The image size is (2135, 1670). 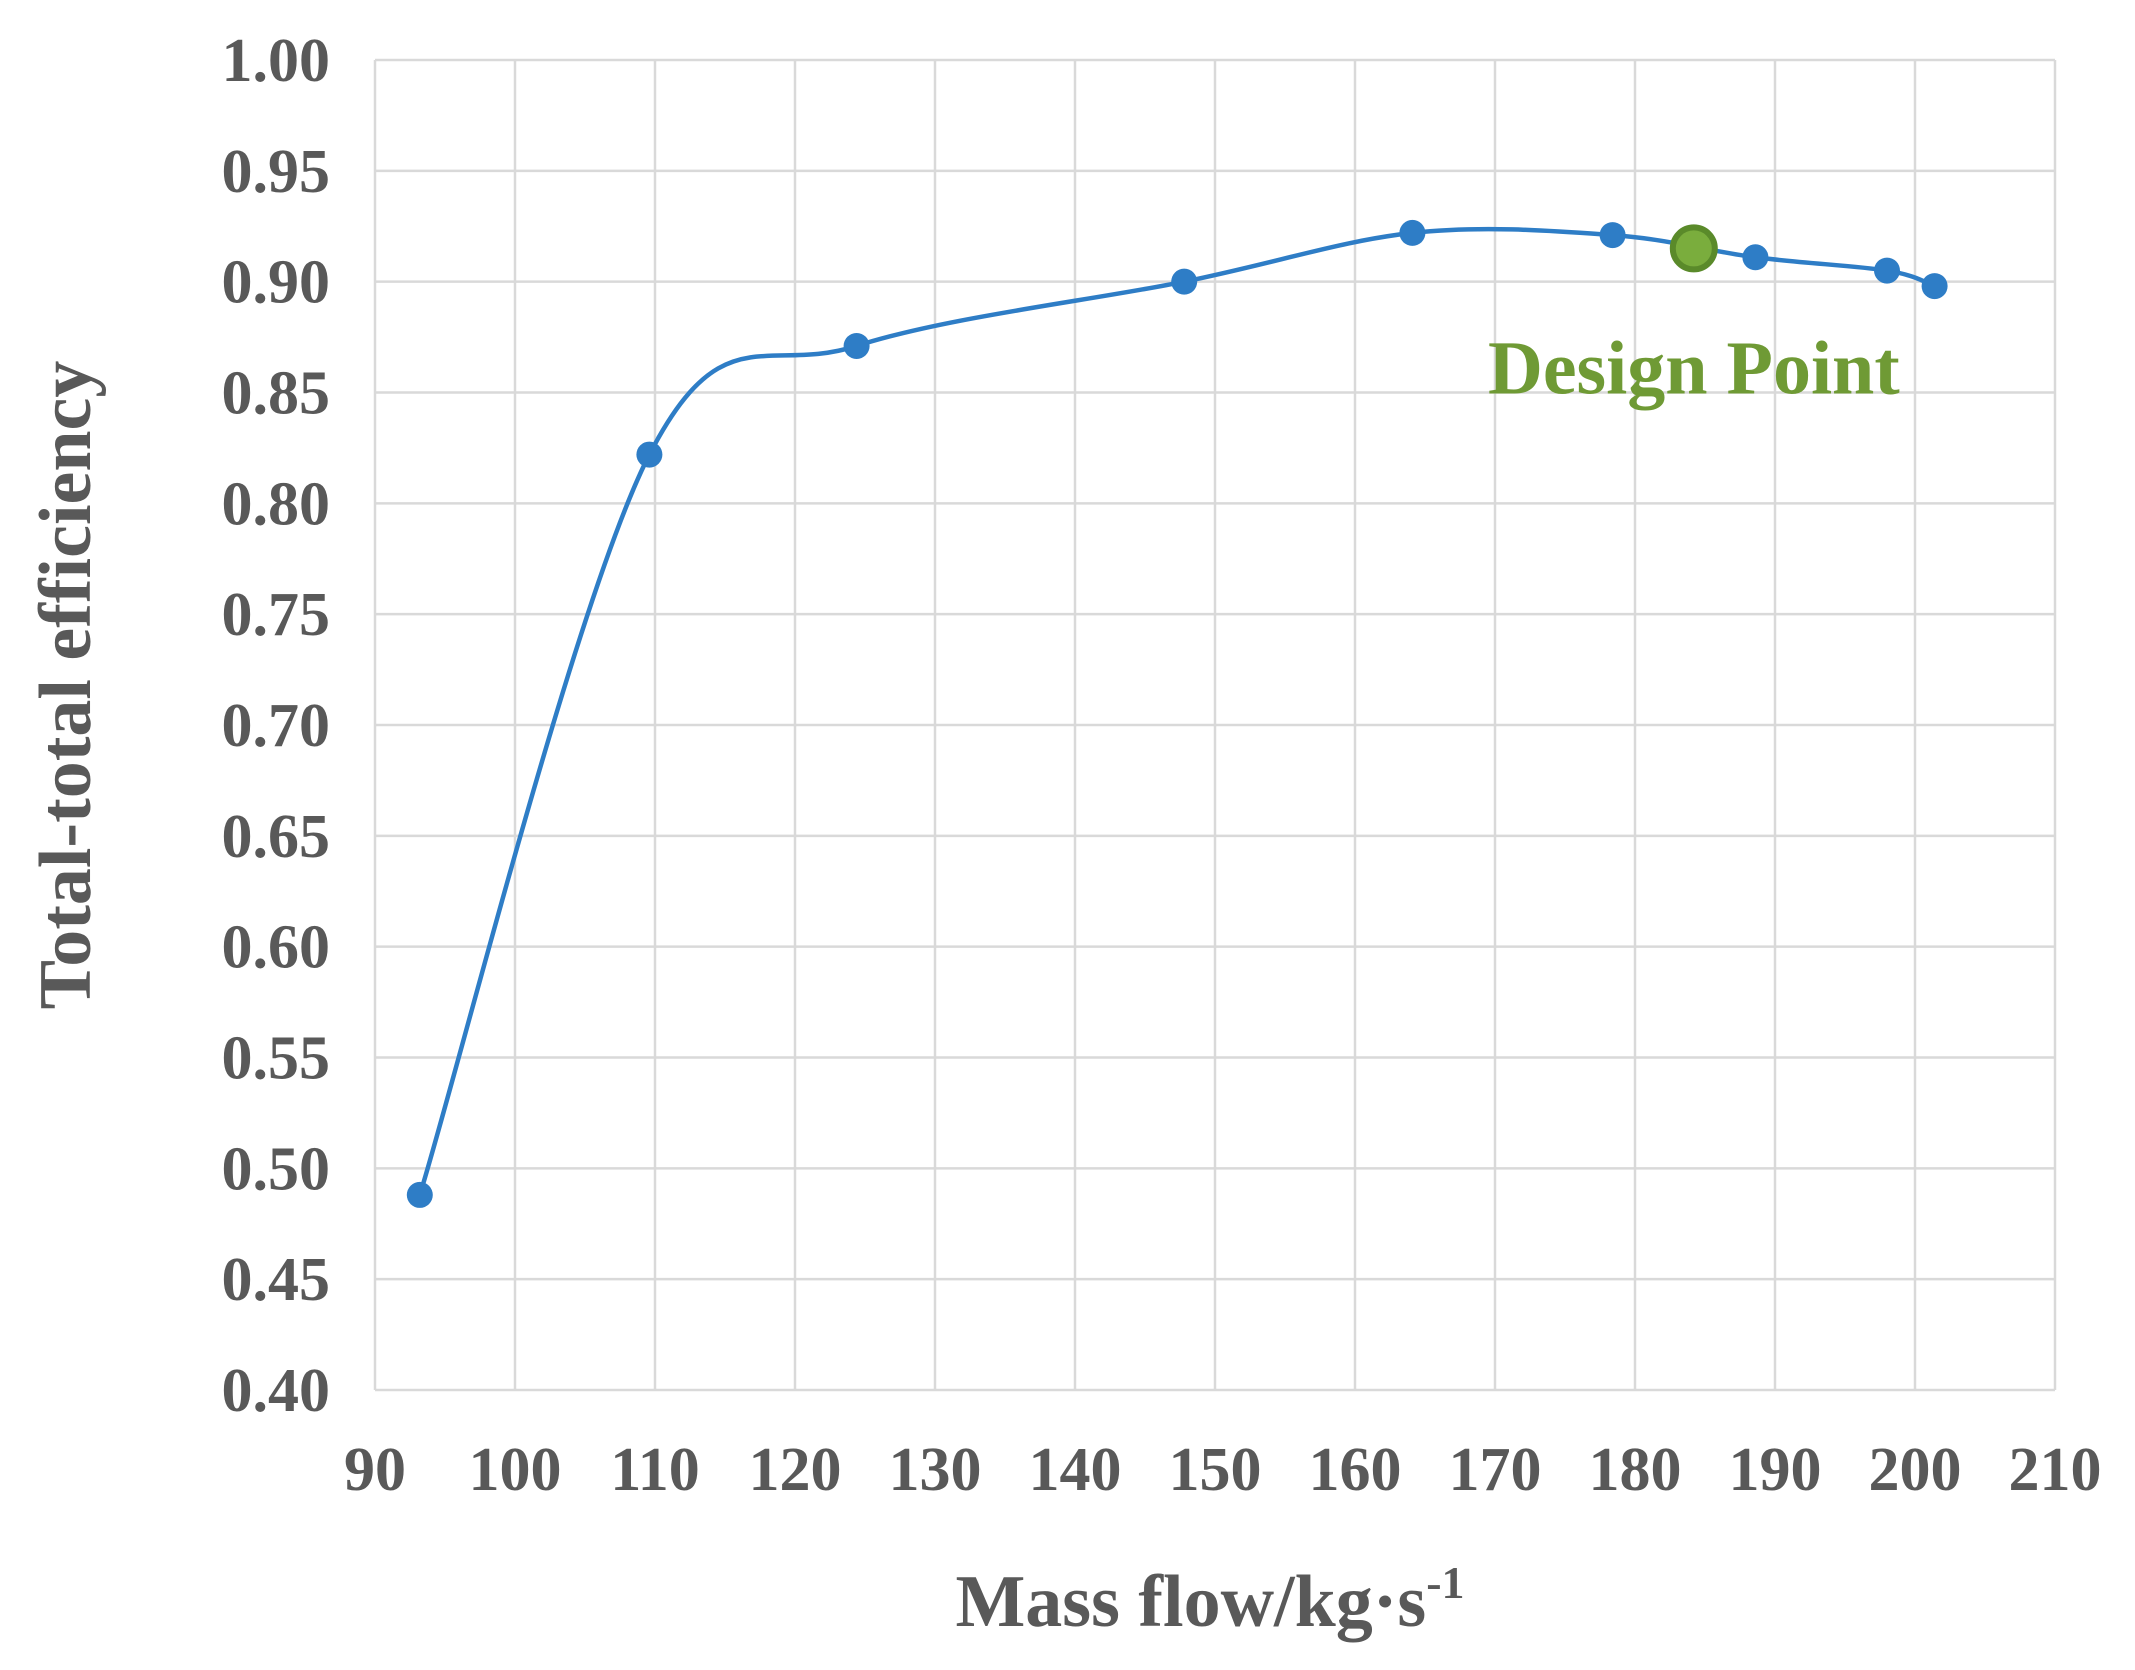 I want to click on design-point-marker, so click(x=1693, y=248).